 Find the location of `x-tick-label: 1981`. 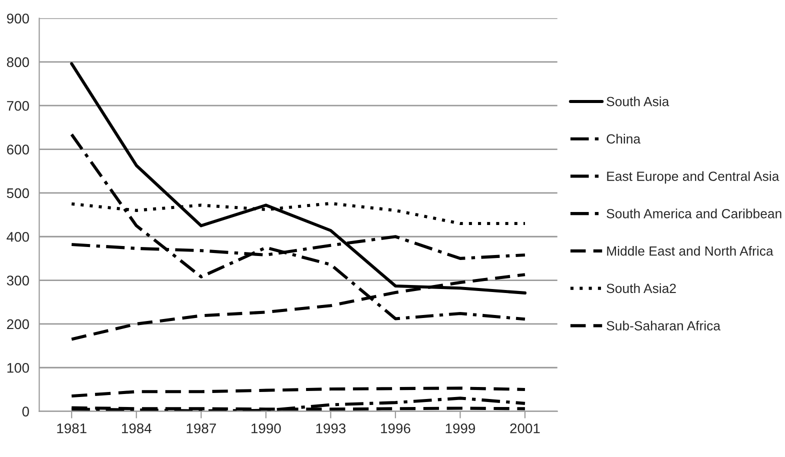

x-tick-label: 1981 is located at coordinates (71, 428).